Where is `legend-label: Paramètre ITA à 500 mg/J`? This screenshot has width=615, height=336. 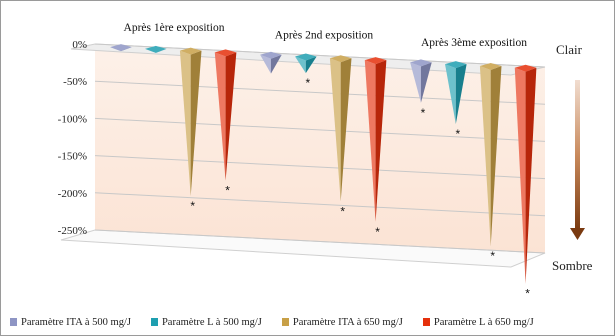
legend-label: Paramètre ITA à 500 mg/J is located at coordinates (76, 322).